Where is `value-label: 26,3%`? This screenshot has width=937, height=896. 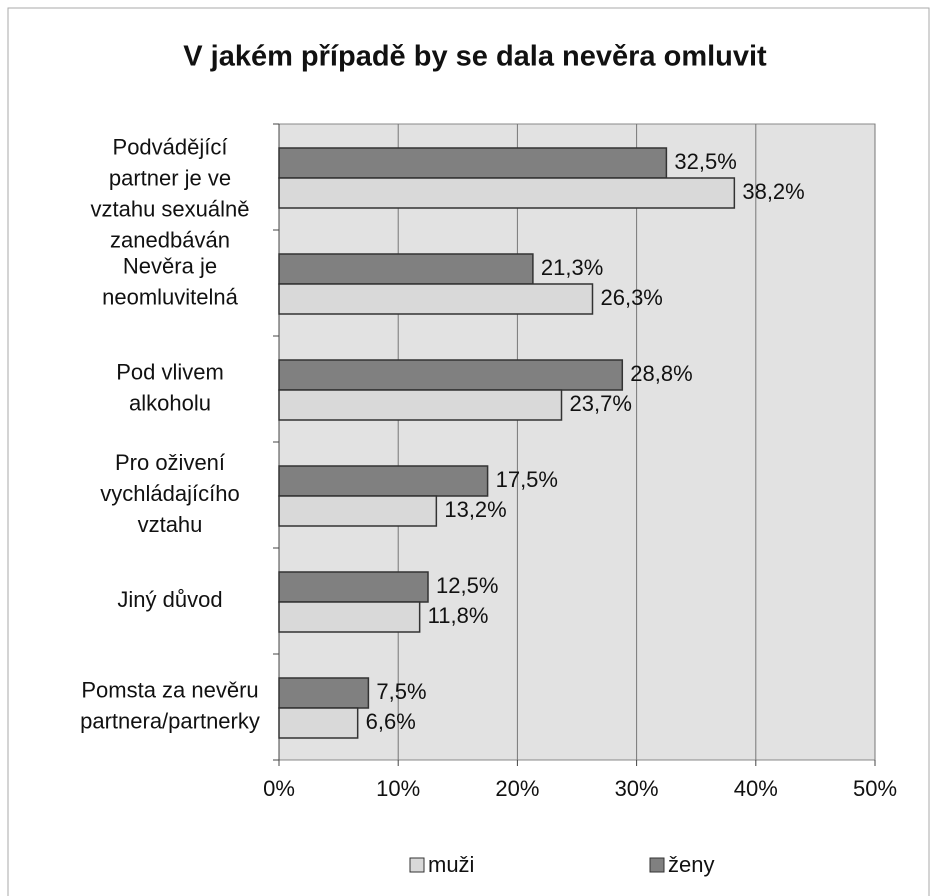 value-label: 26,3% is located at coordinates (631, 297).